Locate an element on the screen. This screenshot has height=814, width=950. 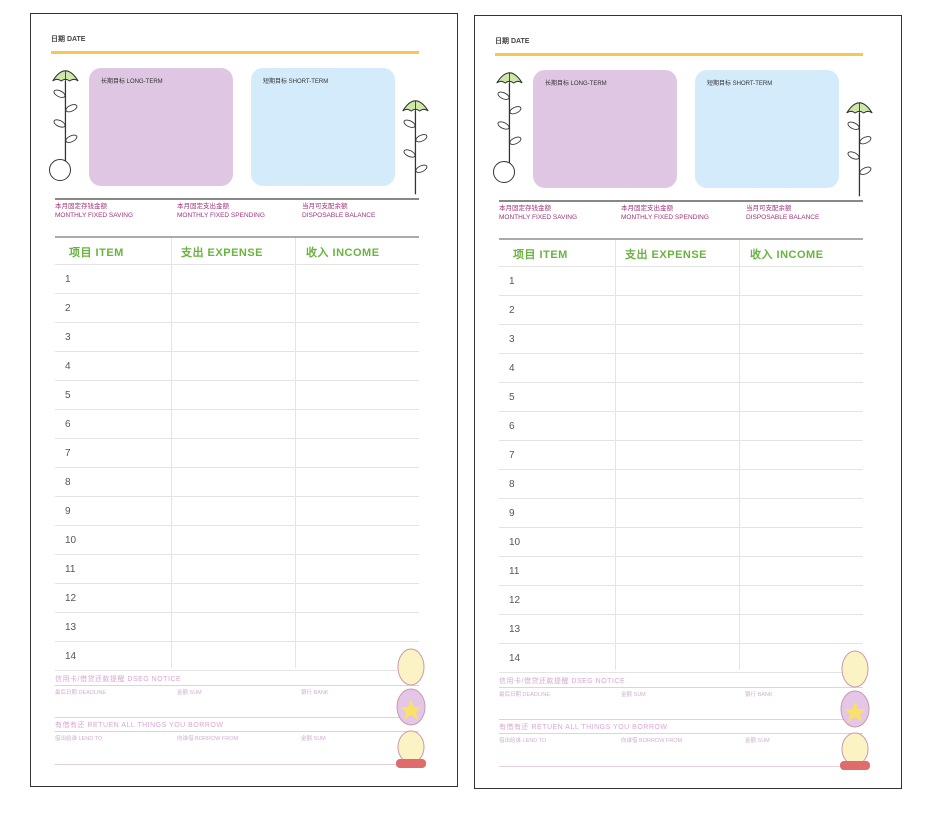
summary-label-en: DISPOSABLE BALANCE is located at coordinates (783, 217).